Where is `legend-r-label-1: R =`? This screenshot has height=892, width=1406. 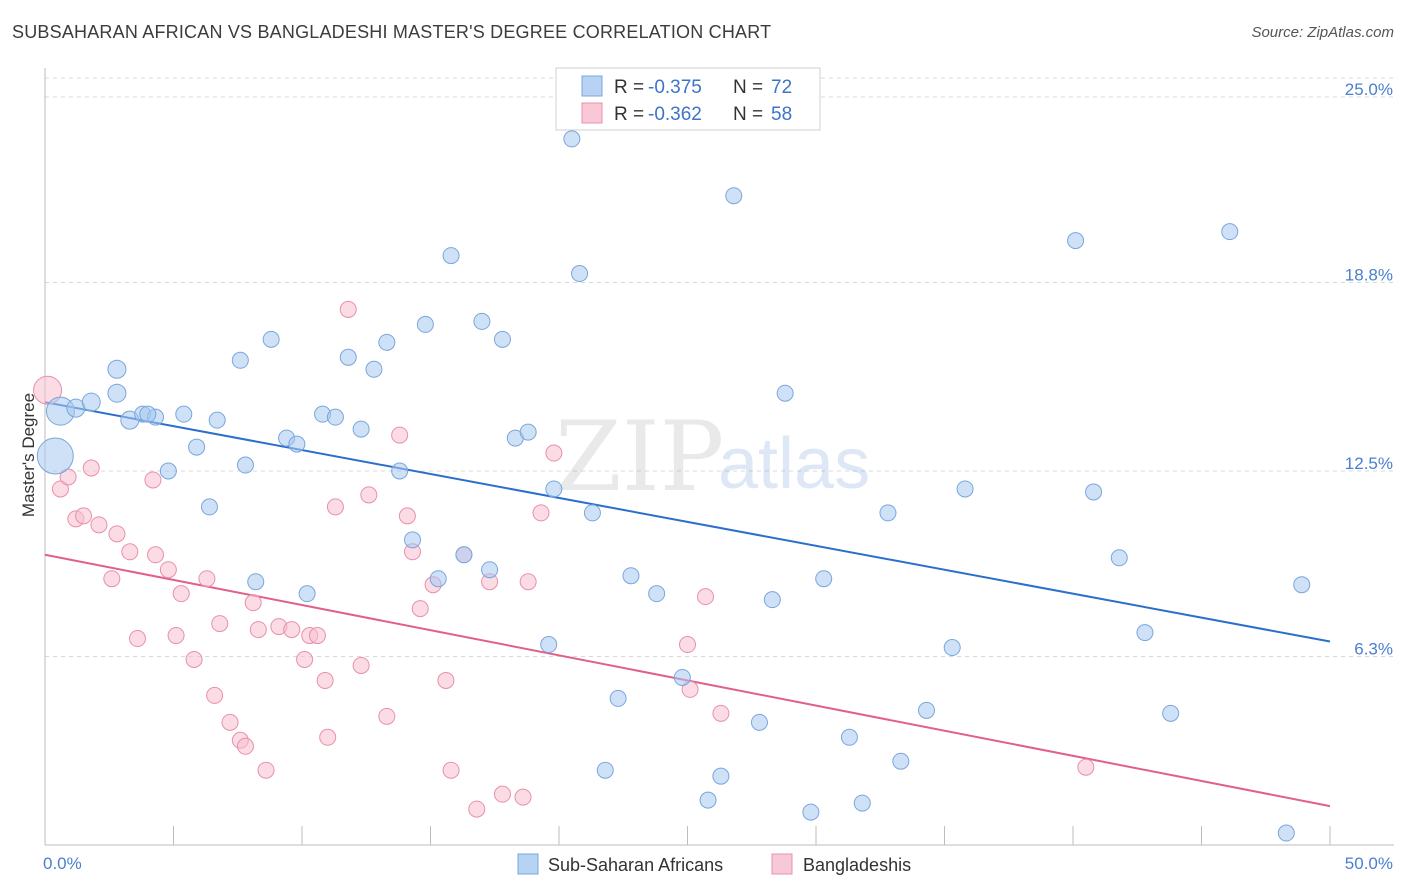
legend-r-label-1: R = is located at coordinates (629, 87).